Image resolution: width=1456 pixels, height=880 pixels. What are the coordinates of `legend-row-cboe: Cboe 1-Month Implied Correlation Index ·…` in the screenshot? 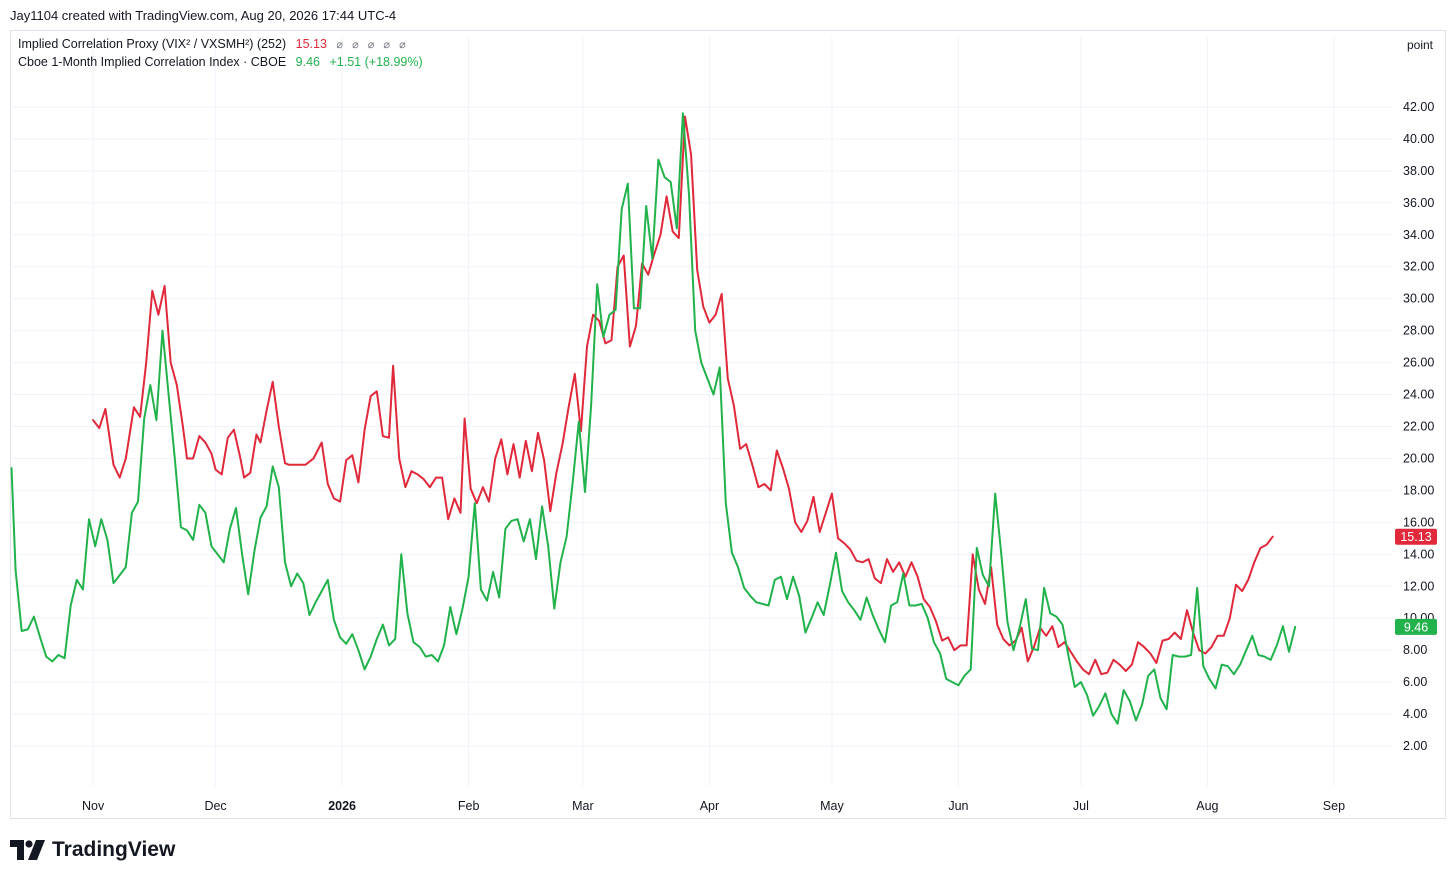 It's located at (220, 62).